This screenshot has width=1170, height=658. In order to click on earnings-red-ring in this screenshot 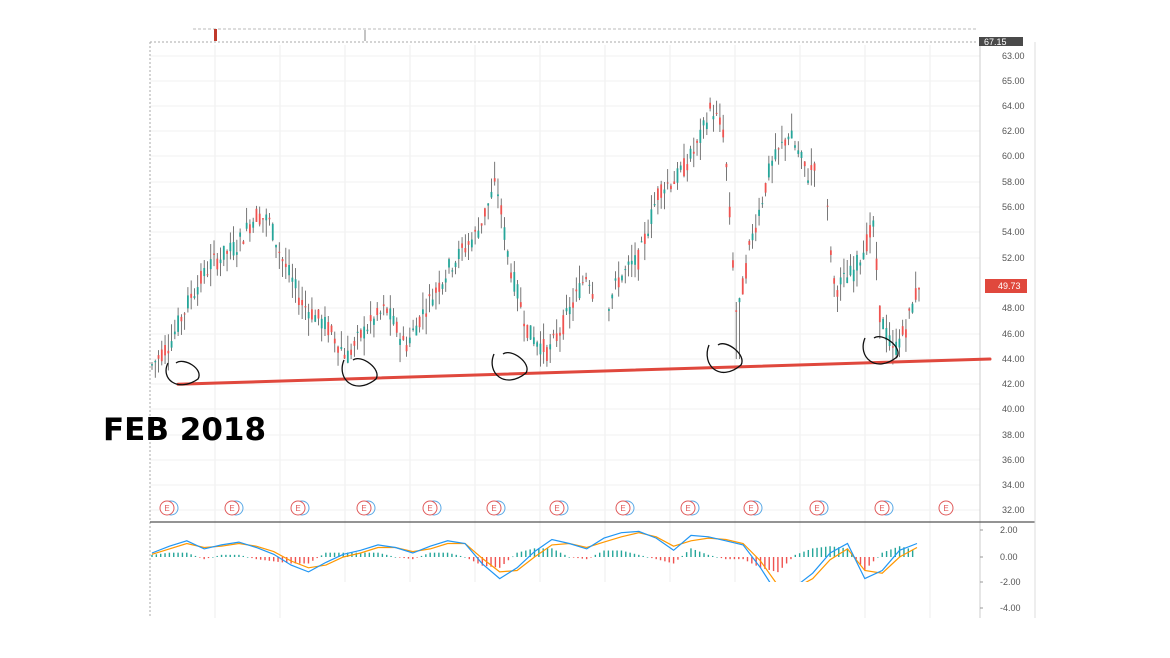, I will do `click(298, 508)`.